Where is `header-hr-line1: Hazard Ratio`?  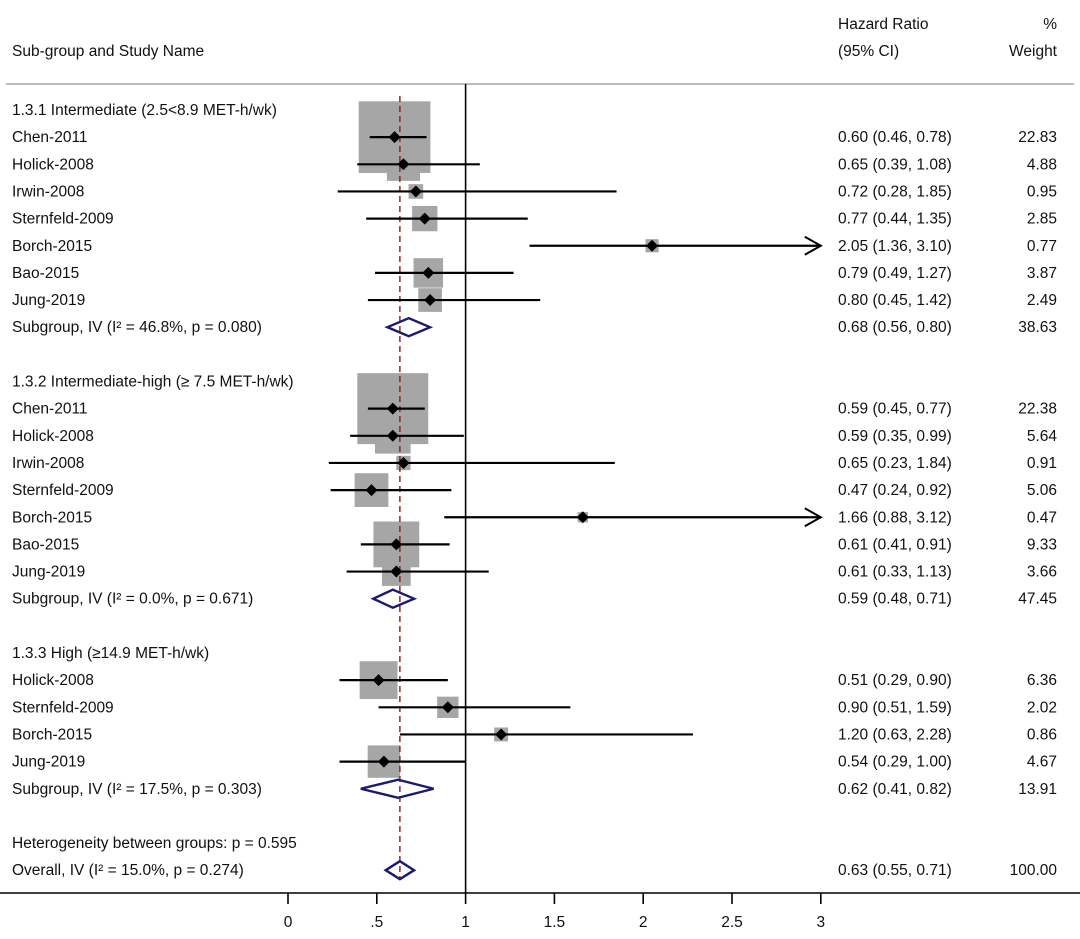
header-hr-line1: Hazard Ratio is located at coordinates (883, 24).